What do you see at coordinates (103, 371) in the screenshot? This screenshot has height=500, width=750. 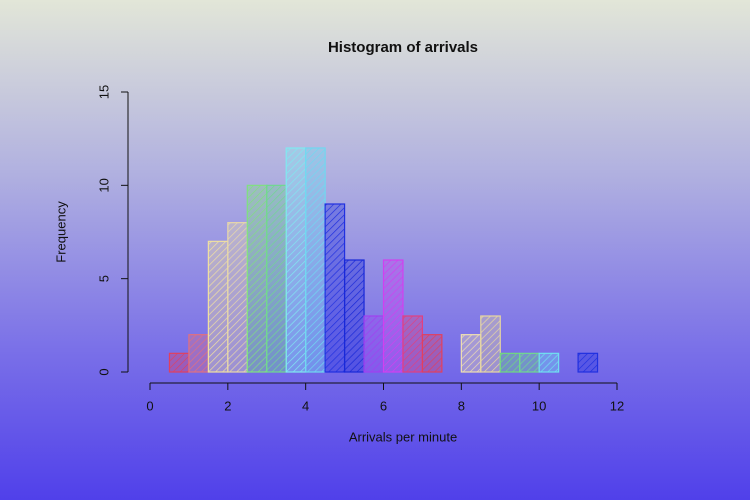 I see `y-tick-label: 0` at bounding box center [103, 371].